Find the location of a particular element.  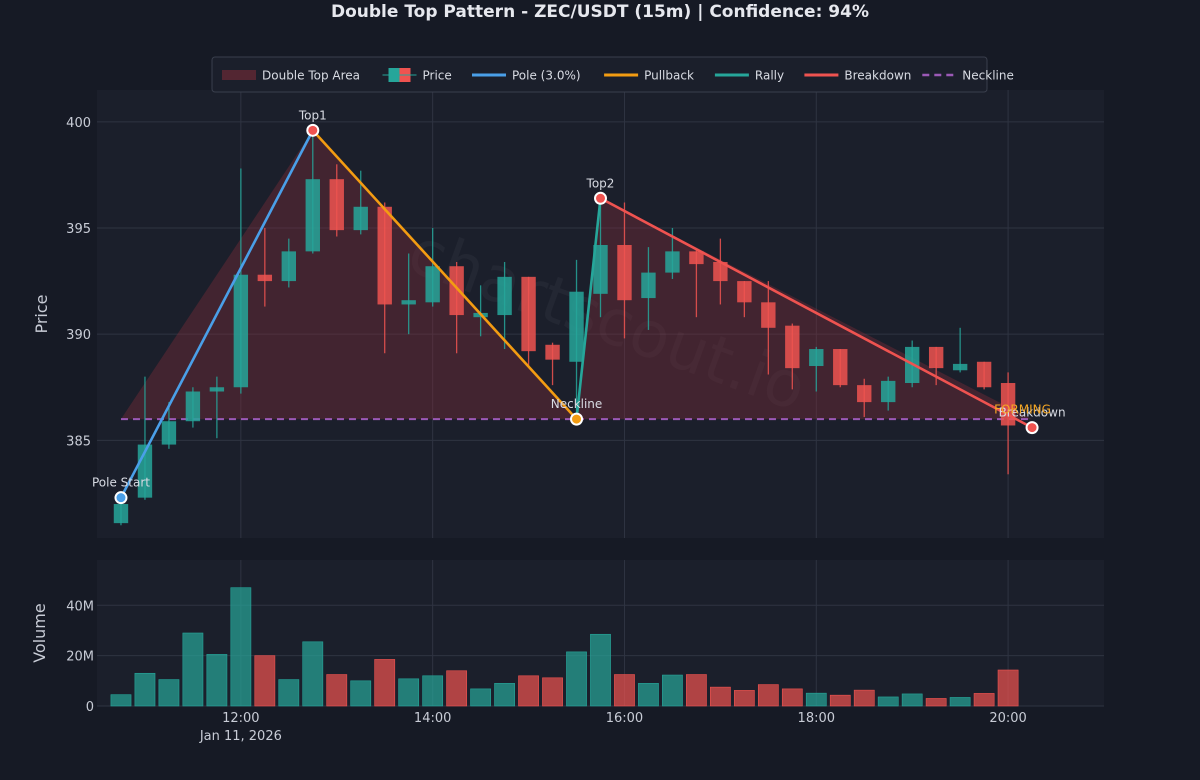

legend-item-label: Pullback is located at coordinates (669, 76).